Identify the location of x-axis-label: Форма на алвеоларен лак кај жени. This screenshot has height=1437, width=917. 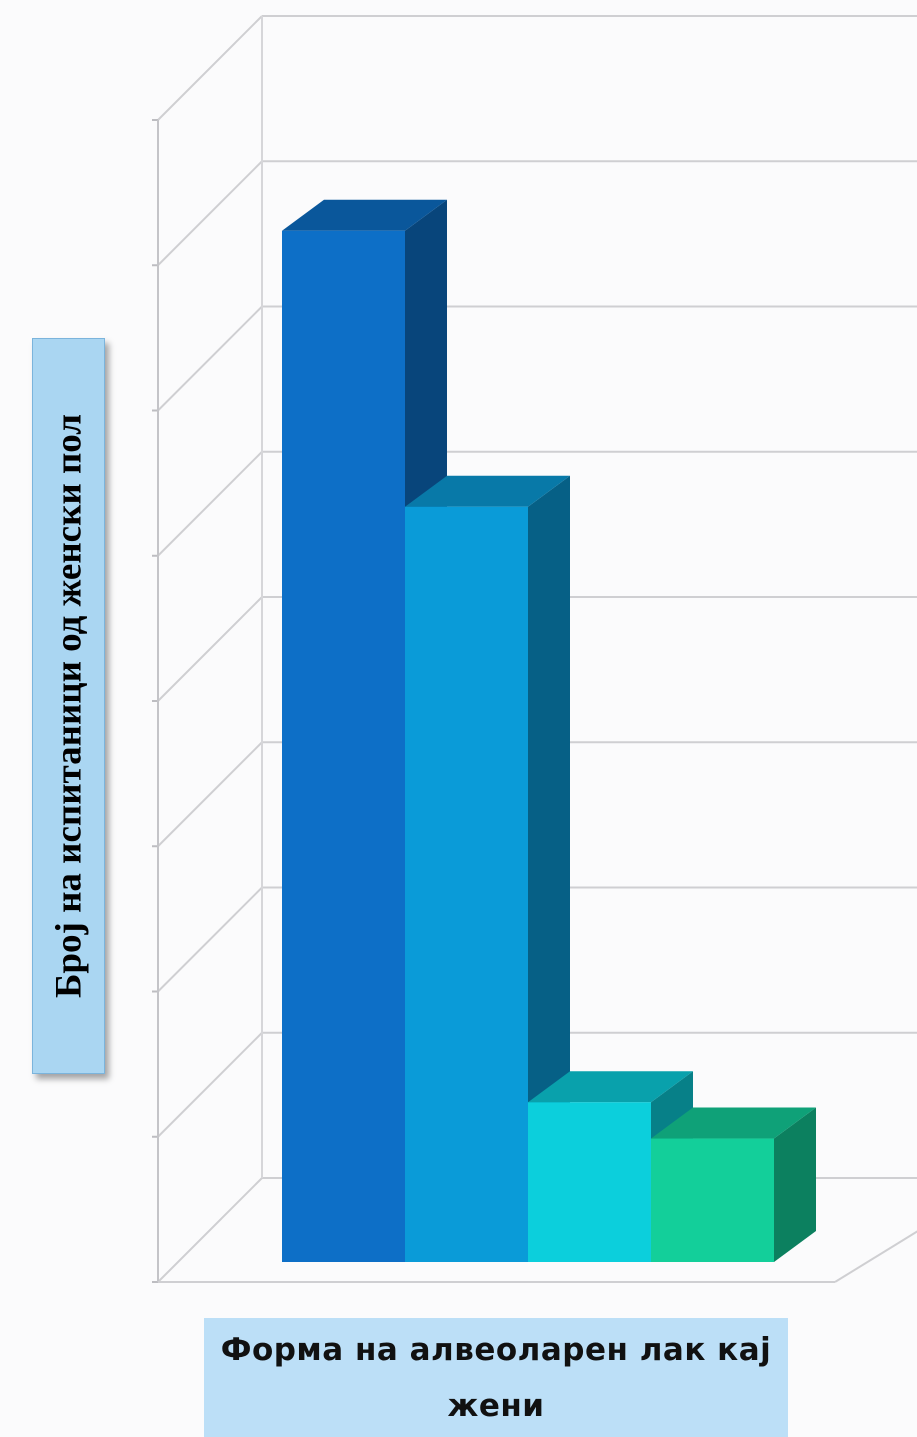
(496, 1377).